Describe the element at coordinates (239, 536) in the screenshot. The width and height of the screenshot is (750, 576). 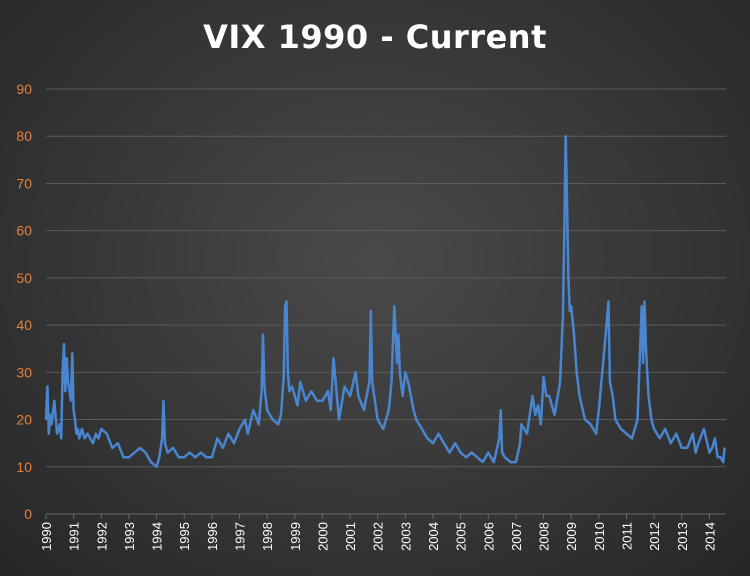
I see `x-tick-label: 1997` at that location.